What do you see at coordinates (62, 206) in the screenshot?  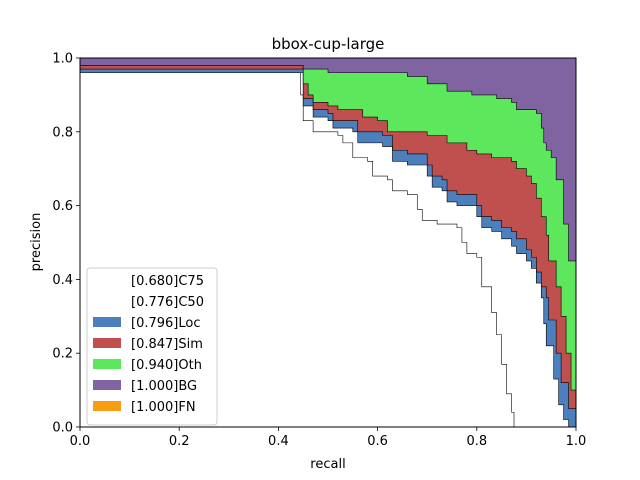 I see `y-tick-label: 0.6` at bounding box center [62, 206].